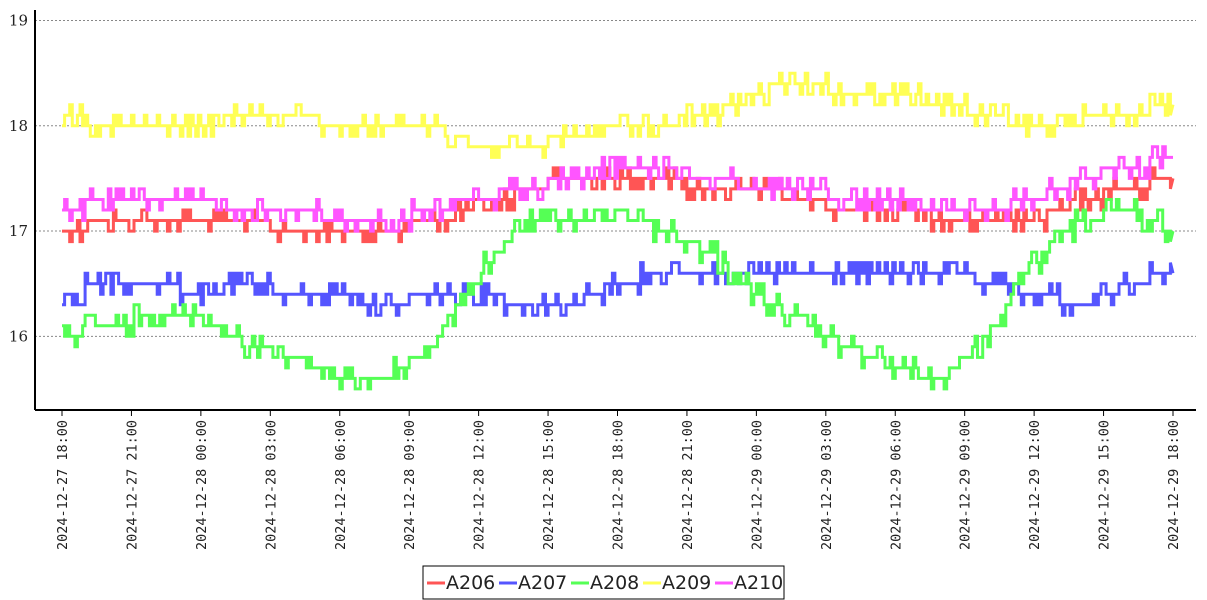  What do you see at coordinates (618, 289) in the screenshot?
I see `series-line-A207` at bounding box center [618, 289].